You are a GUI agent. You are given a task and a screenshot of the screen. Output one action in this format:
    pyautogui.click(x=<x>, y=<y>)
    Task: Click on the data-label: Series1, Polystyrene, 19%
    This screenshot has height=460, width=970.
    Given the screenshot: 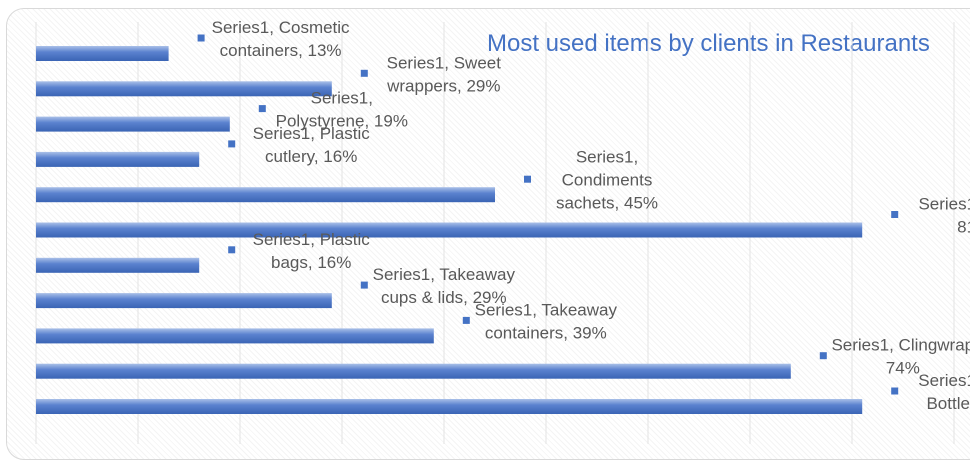 What is the action you would take?
    pyautogui.click(x=342, y=110)
    